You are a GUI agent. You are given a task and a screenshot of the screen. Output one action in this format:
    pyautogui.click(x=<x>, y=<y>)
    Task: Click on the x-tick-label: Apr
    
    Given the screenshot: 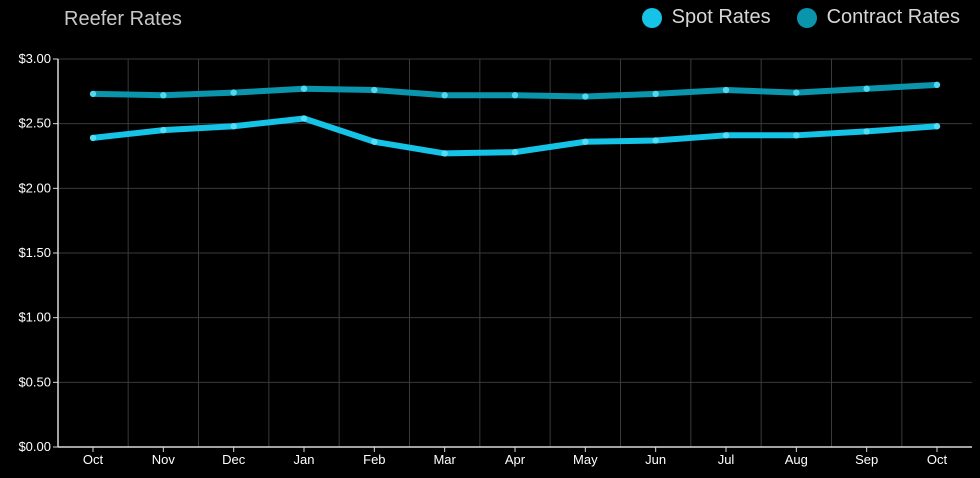 What is the action you would take?
    pyautogui.click(x=515, y=459)
    